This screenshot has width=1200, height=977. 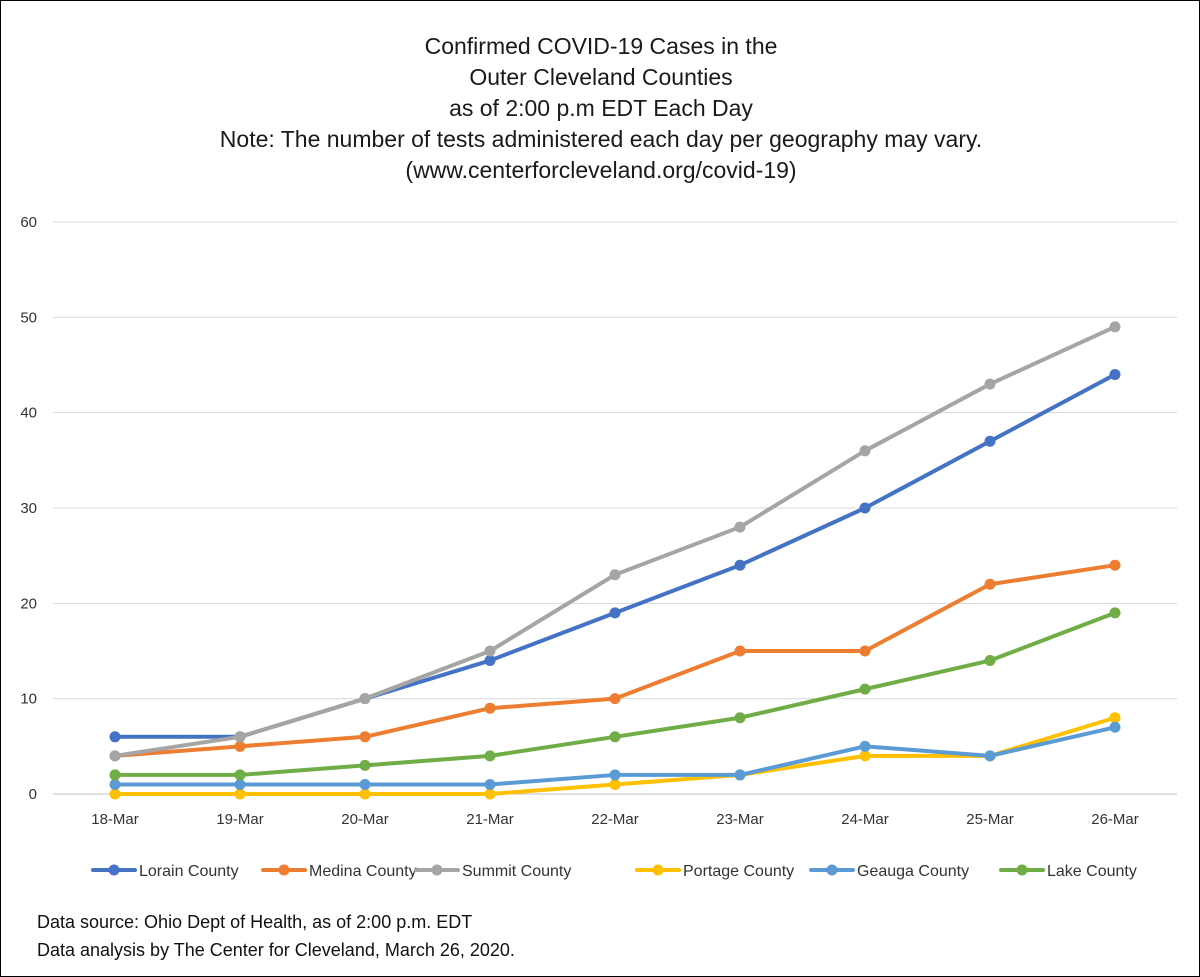 What do you see at coordinates (615, 819) in the screenshot?
I see `x-tick-label-22-mar: 22-Mar` at bounding box center [615, 819].